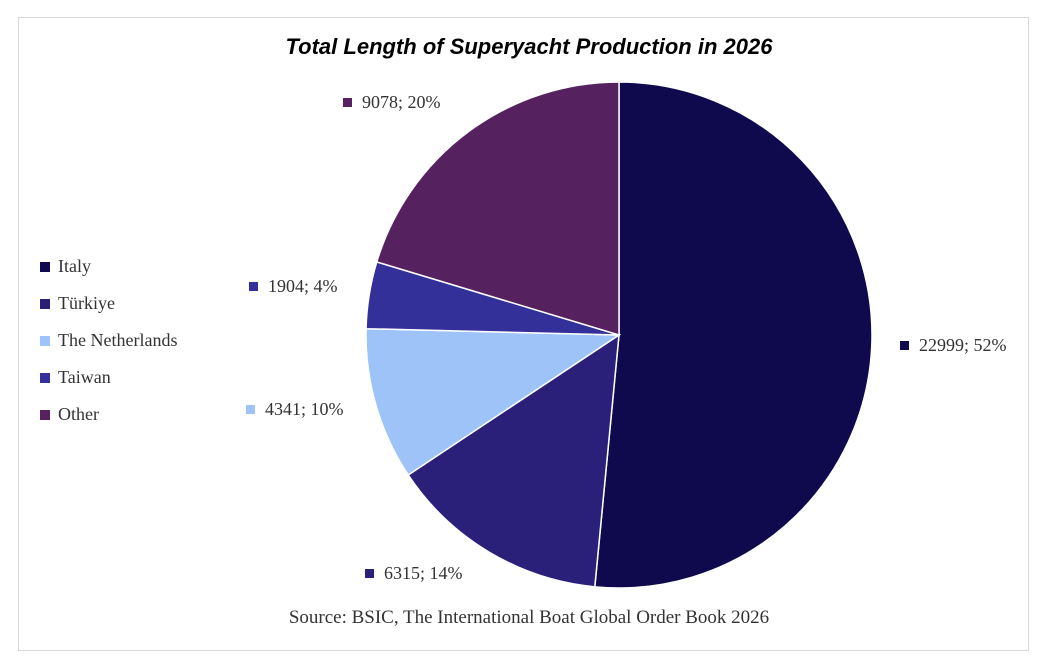 Image resolution: width=1058 pixels, height=672 pixels. I want to click on pie-slice-other, so click(497, 209).